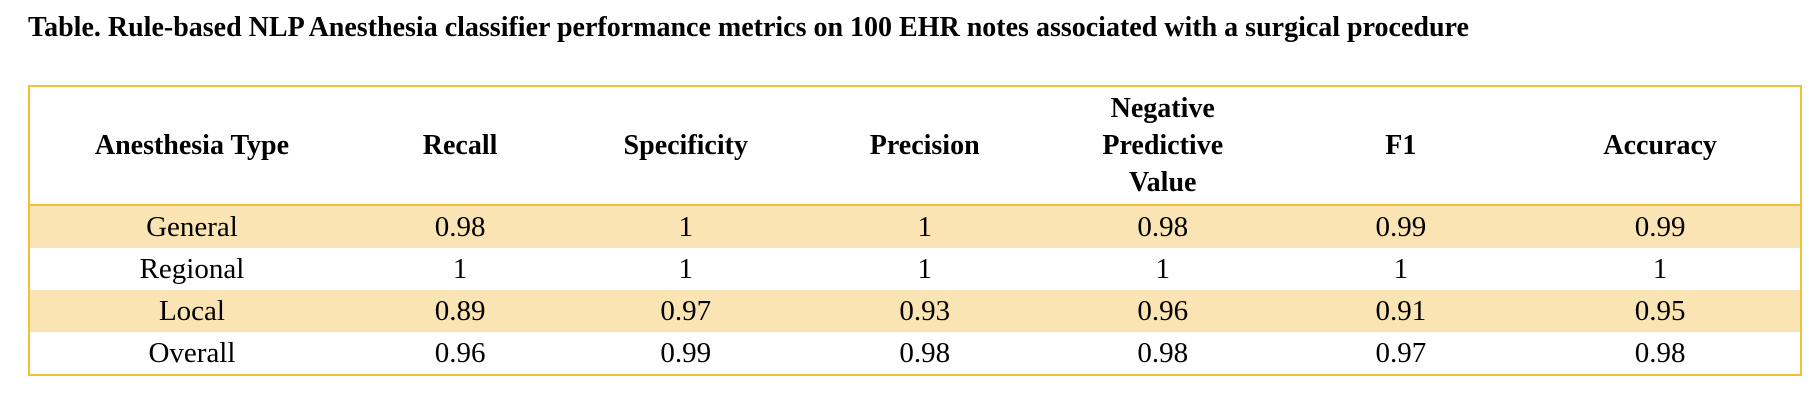 Image resolution: width=1817 pixels, height=408 pixels. What do you see at coordinates (1401, 269) in the screenshot?
I see `cell-f1: 1` at bounding box center [1401, 269].